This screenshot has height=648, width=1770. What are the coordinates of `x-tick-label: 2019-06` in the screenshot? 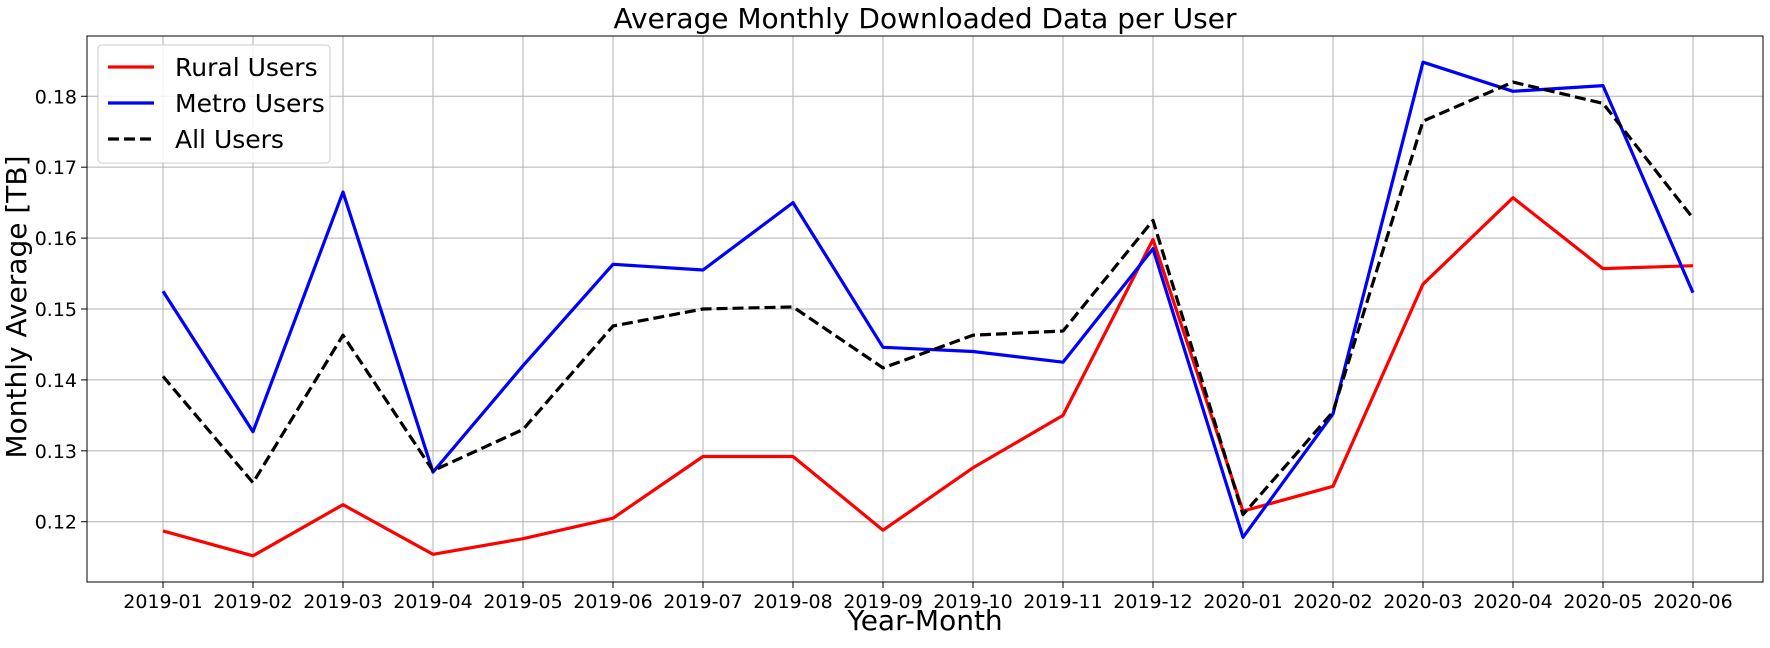 It's located at (612, 602).